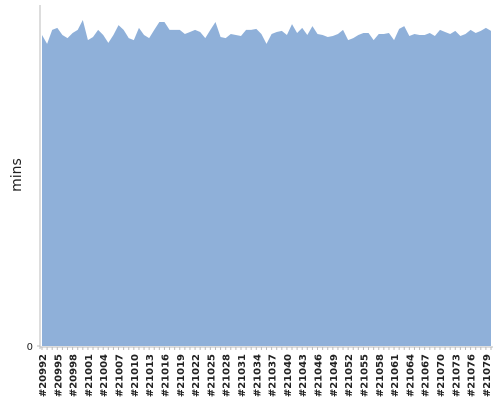  I want to click on x-tick-label: #21076, so click(472, 375).